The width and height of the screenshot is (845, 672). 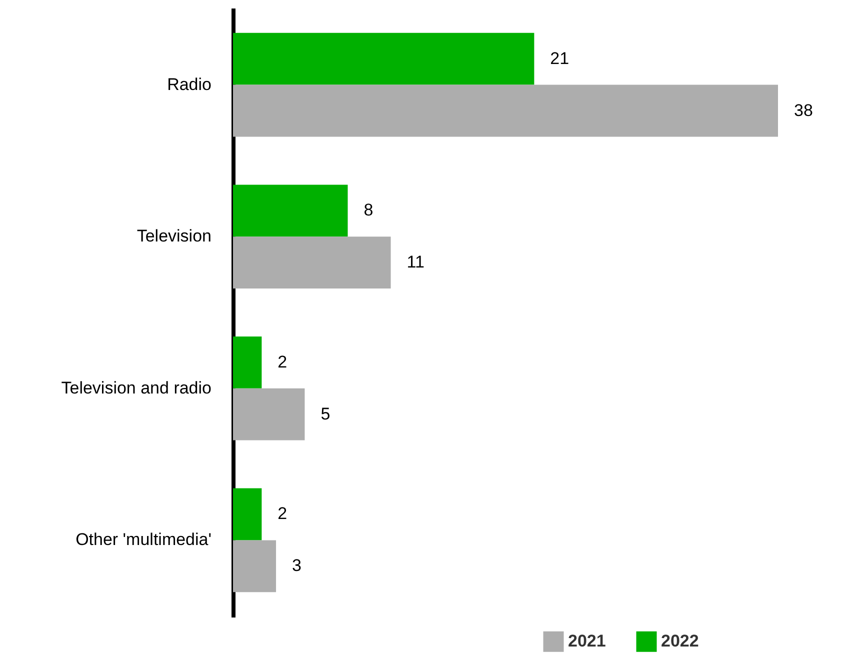 I want to click on data-label: 38, so click(x=803, y=110).